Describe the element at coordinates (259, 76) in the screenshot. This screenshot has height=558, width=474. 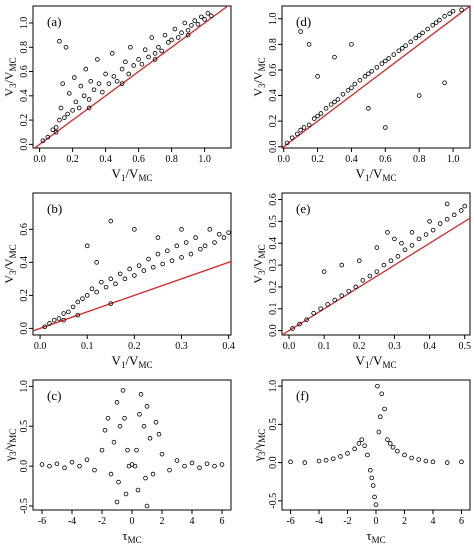
I see `y-axis-label: V3/VMC` at that location.